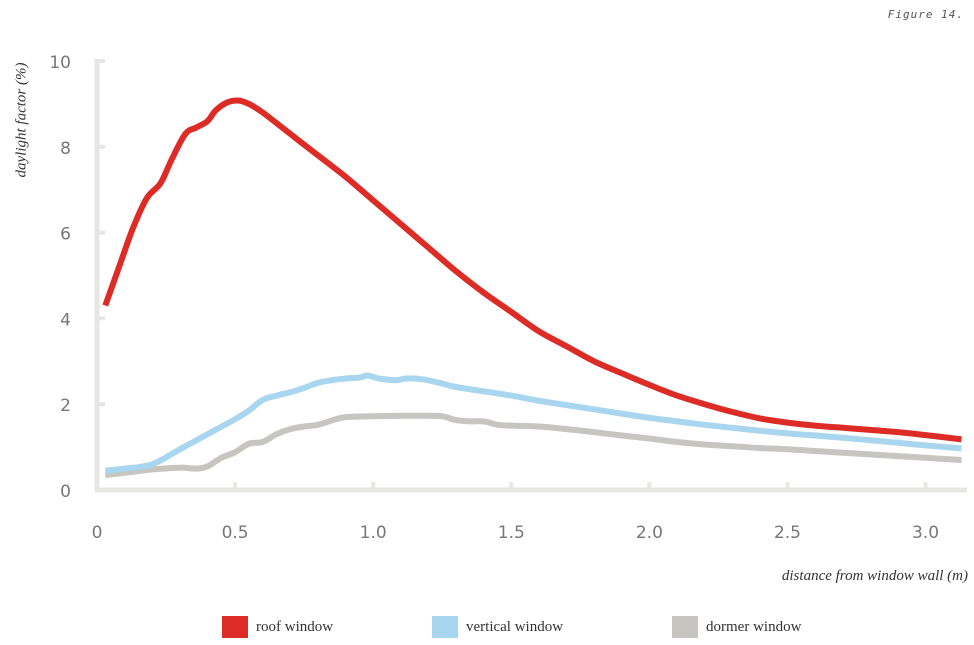 The width and height of the screenshot is (974, 645). Describe the element at coordinates (511, 533) in the screenshot. I see `x-tick-label: 1.5` at that location.